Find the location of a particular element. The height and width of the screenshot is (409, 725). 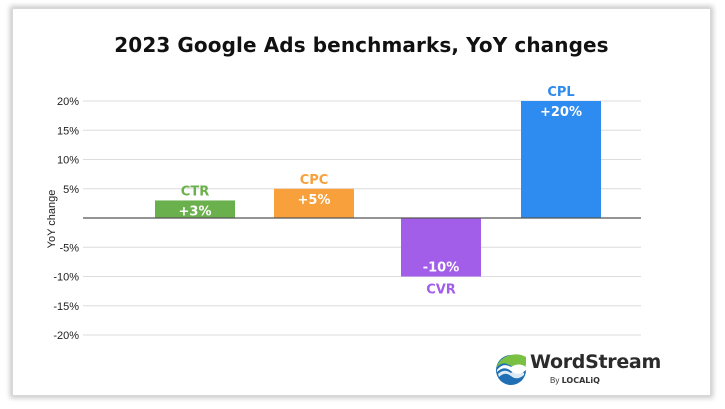

y-axis-label: YoY change is located at coordinates (52, 219).